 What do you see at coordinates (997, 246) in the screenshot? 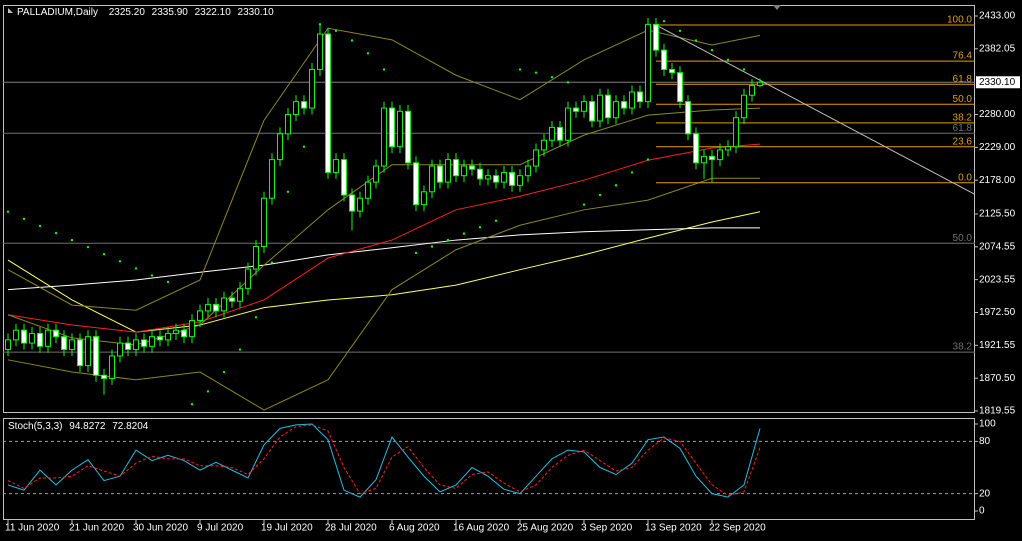
I see `y-tick-label: 2074.55` at bounding box center [997, 246].